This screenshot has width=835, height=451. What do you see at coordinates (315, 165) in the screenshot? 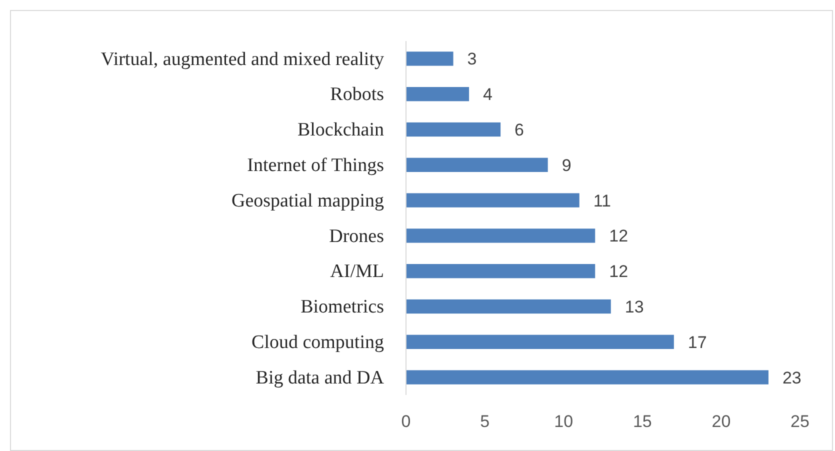
I see `y-tick-label: Internet of Things` at bounding box center [315, 165].